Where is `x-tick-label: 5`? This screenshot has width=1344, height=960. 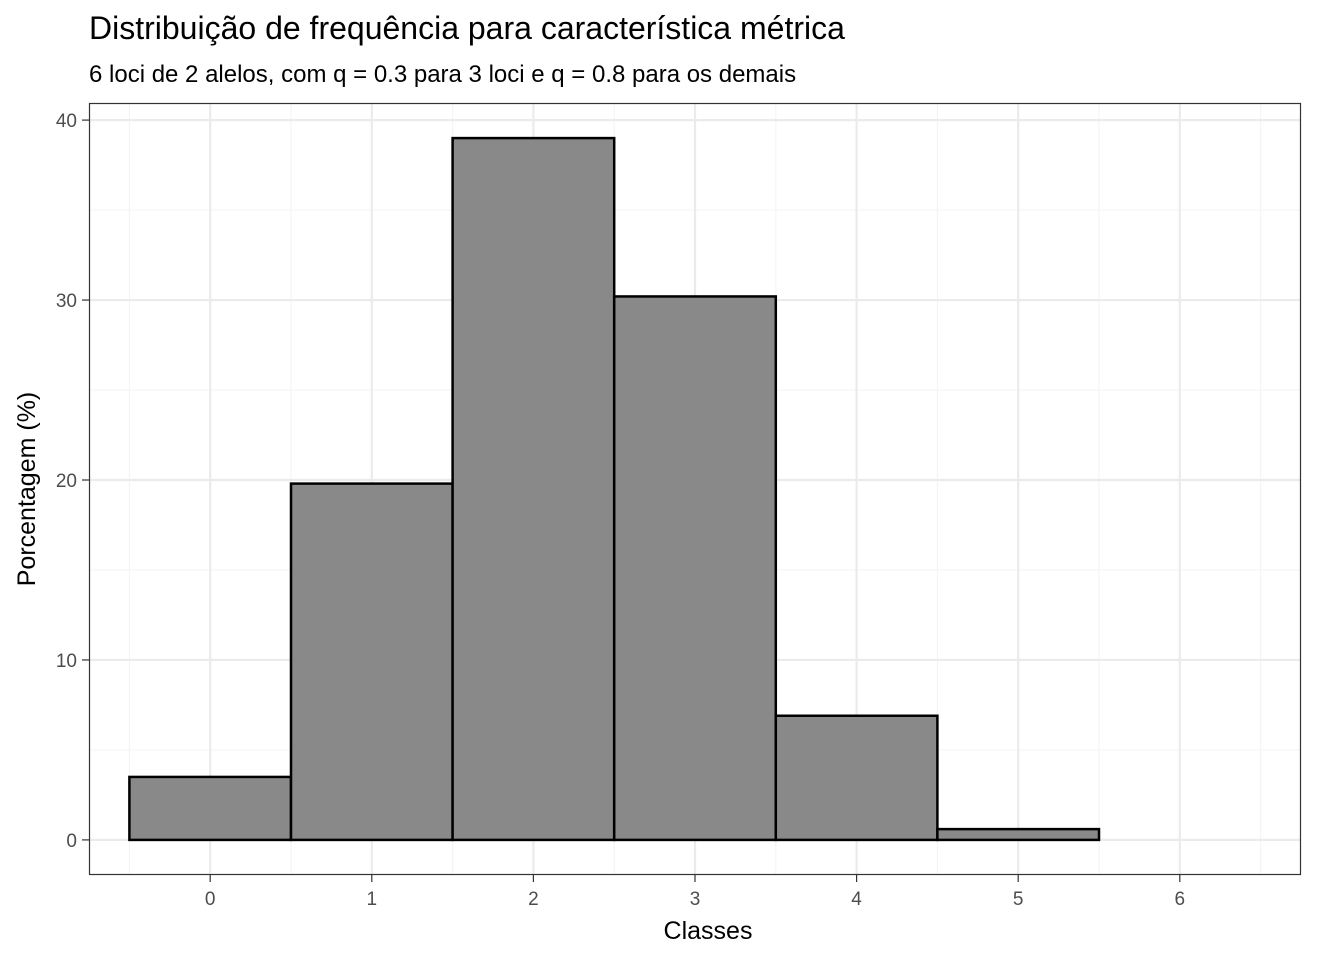
x-tick-label: 5 is located at coordinates (1018, 899).